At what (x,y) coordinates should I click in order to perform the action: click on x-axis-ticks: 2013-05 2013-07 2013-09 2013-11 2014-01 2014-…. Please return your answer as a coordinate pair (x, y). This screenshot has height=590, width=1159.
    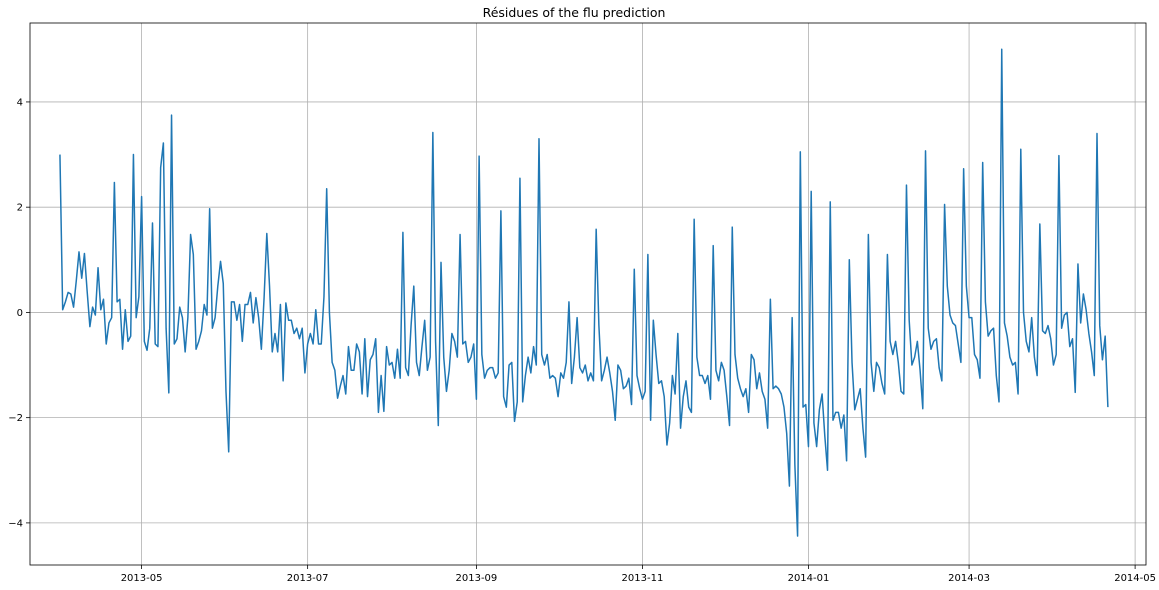
    Looking at the image, I should click on (638, 574).